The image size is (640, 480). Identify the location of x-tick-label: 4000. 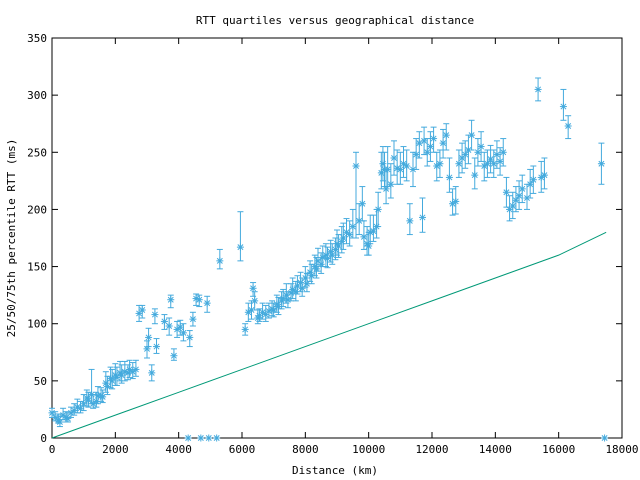
(178, 449).